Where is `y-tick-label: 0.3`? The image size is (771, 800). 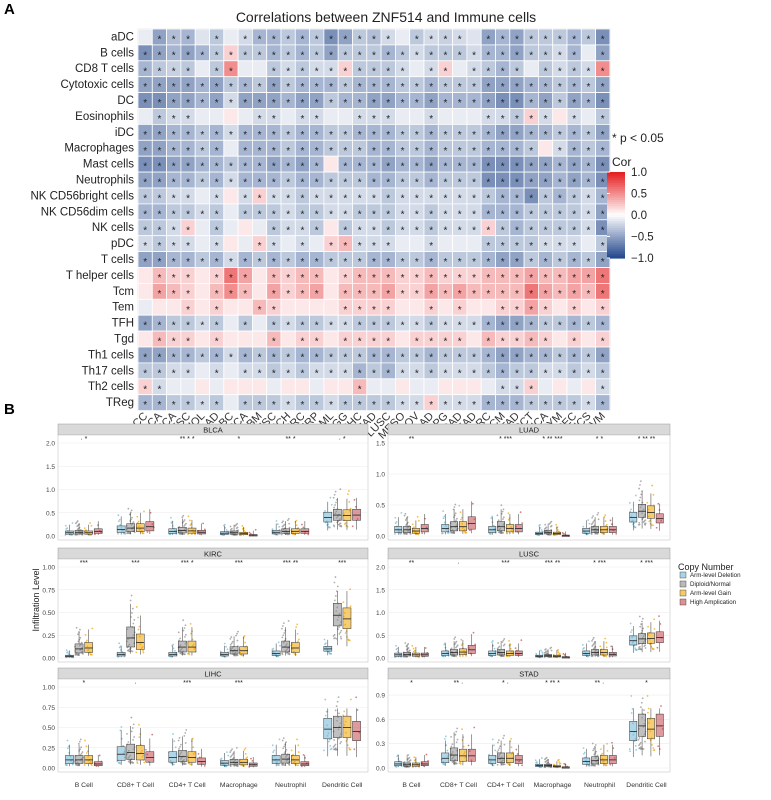 y-tick-label: 0.3 is located at coordinates (380, 744).